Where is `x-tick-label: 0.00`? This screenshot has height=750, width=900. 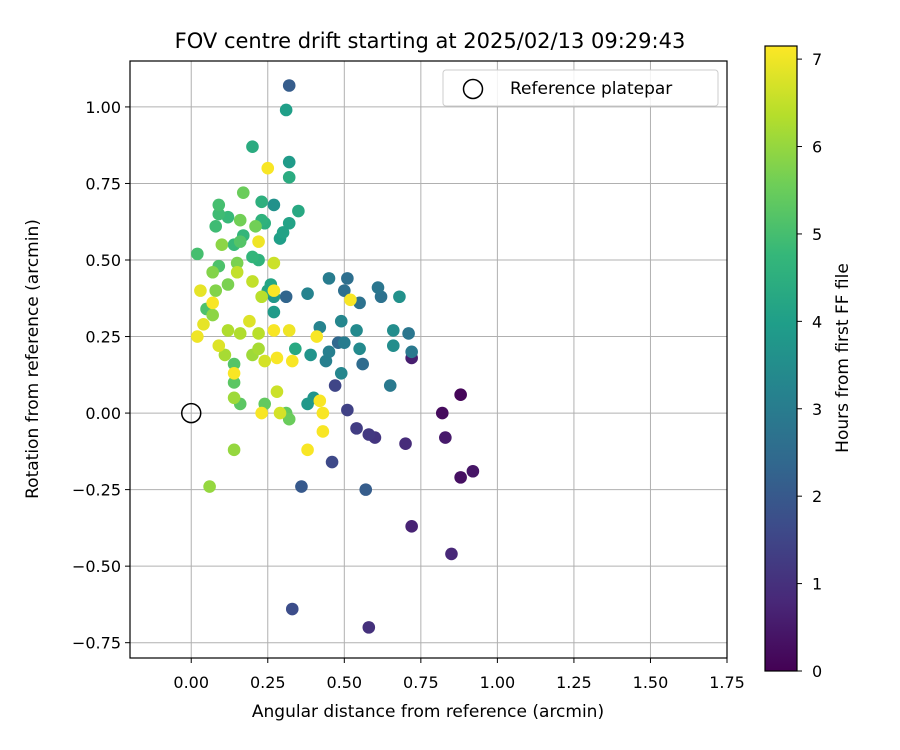 x-tick-label: 0.00 is located at coordinates (191, 682).